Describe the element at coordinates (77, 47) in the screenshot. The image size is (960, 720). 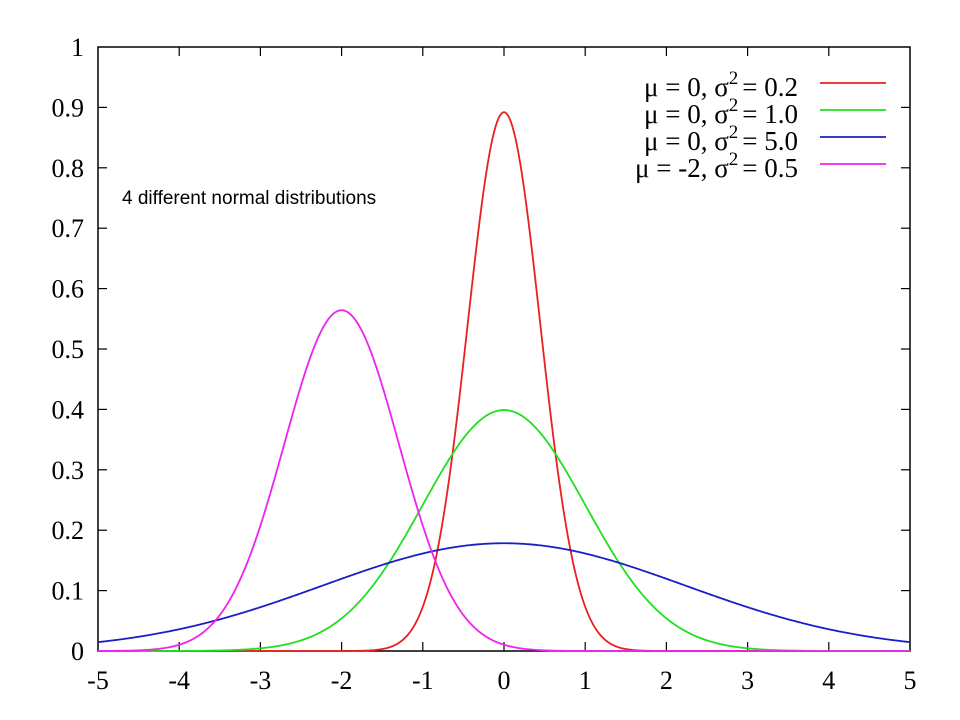
I see `y-tick-label: 1` at that location.